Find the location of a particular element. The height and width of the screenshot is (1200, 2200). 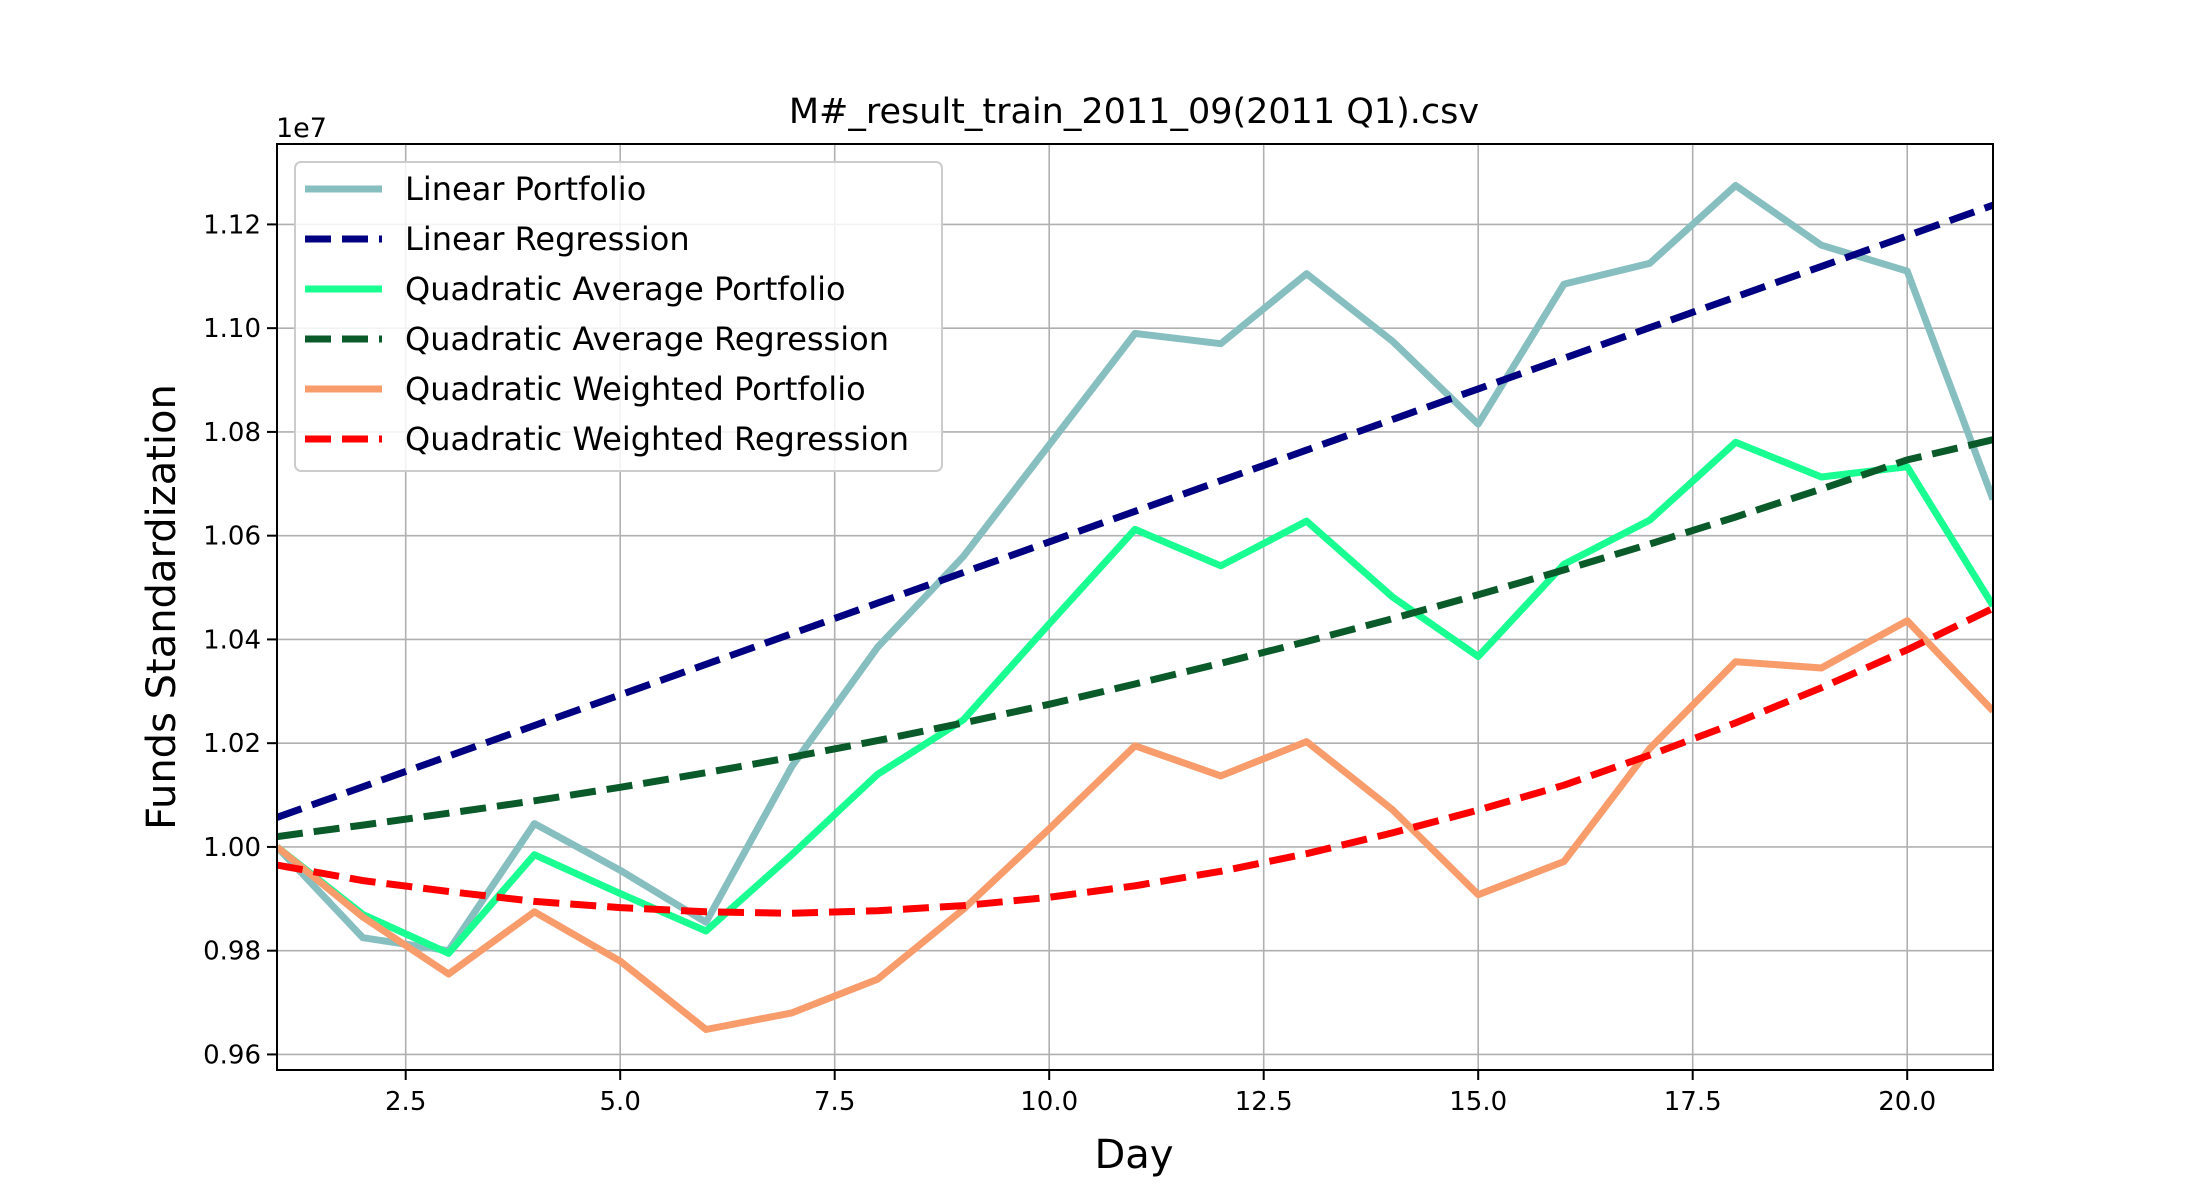

legend-label: Quadratic Average Portfolio is located at coordinates (625, 289).